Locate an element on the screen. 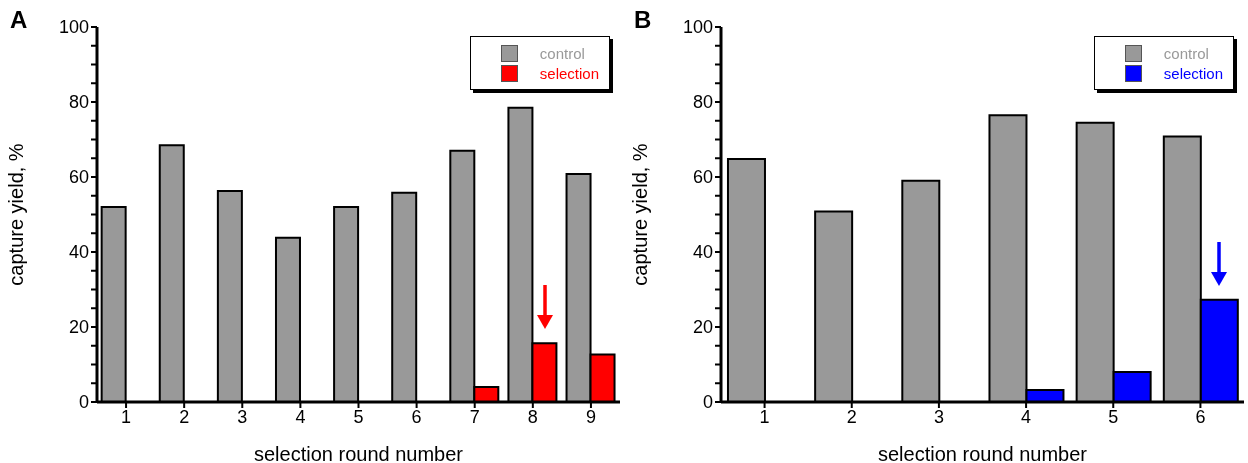 This screenshot has width=1248, height=463. x-tick-label: 9 is located at coordinates (590, 416).